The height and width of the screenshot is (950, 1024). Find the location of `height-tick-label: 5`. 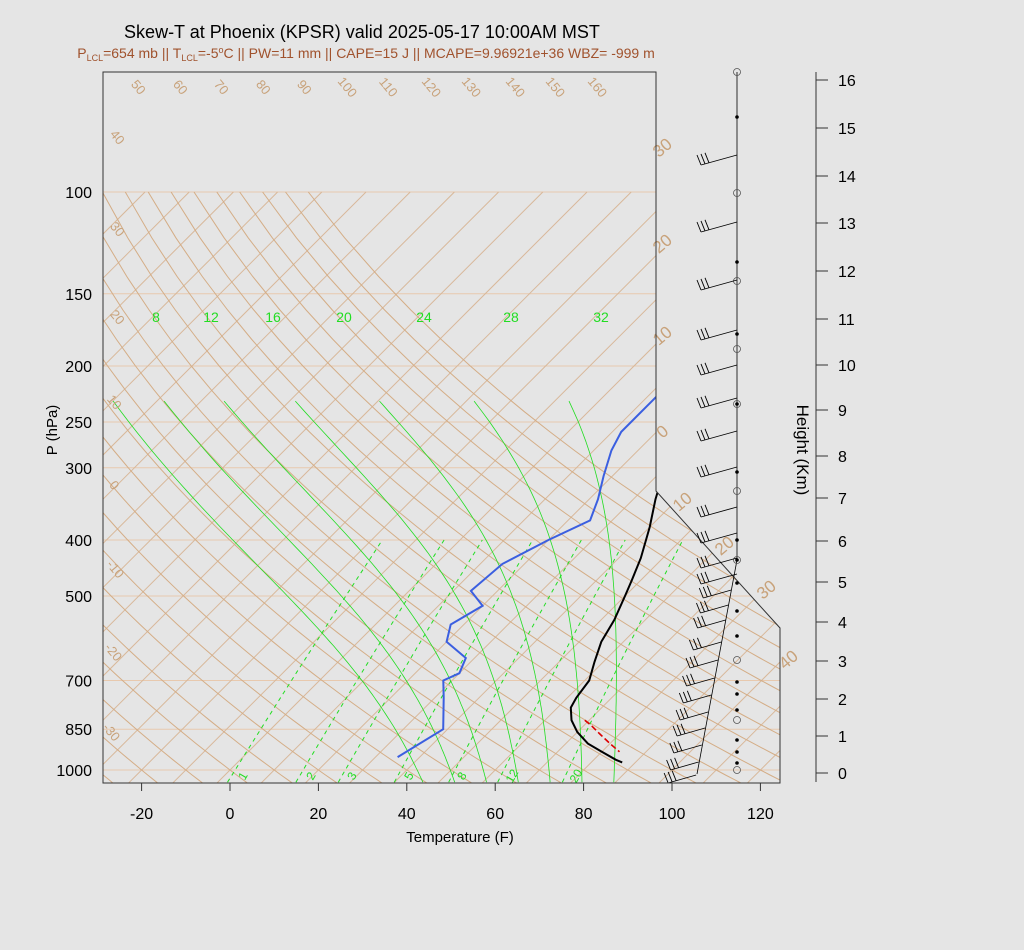

height-tick-label: 5 is located at coordinates (842, 583).